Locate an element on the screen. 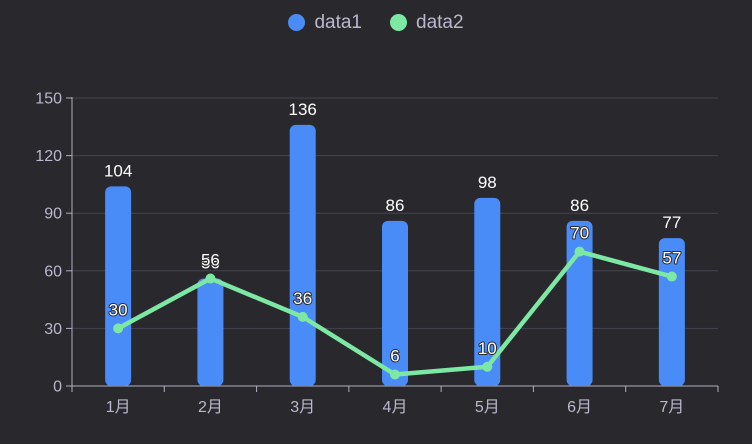 Image resolution: width=752 pixels, height=444 pixels. point-data2-6月 is located at coordinates (579, 251).